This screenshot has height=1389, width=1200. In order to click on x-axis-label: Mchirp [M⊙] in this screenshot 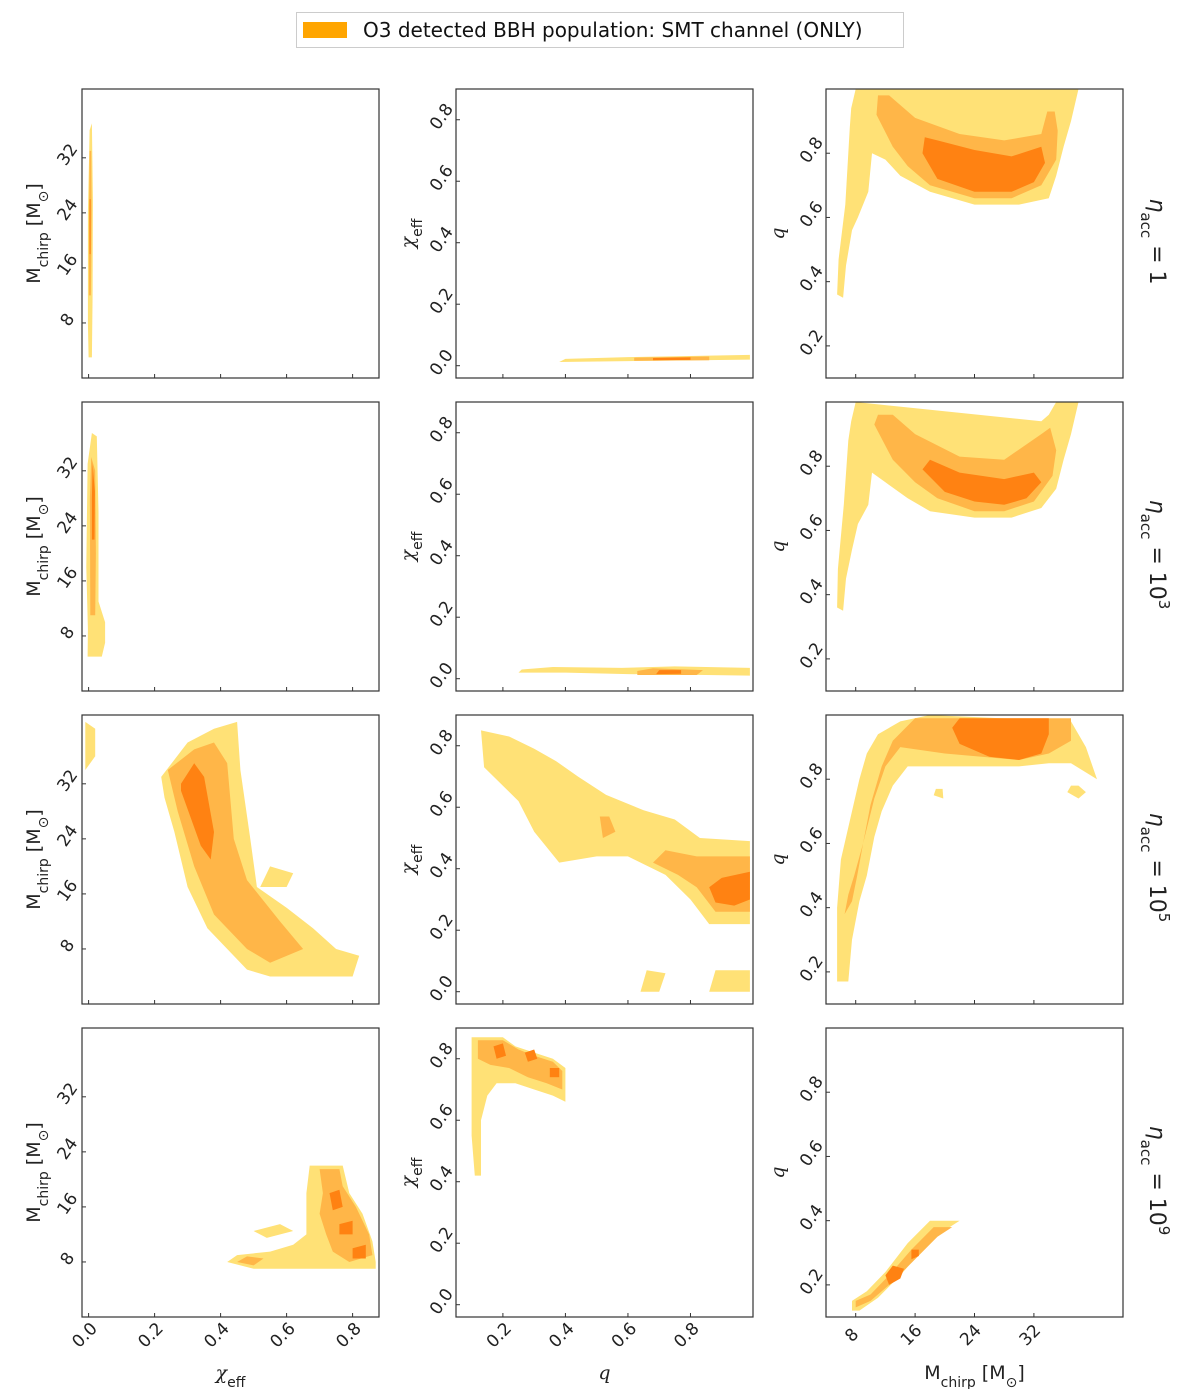, I will do `click(974, 1375)`.